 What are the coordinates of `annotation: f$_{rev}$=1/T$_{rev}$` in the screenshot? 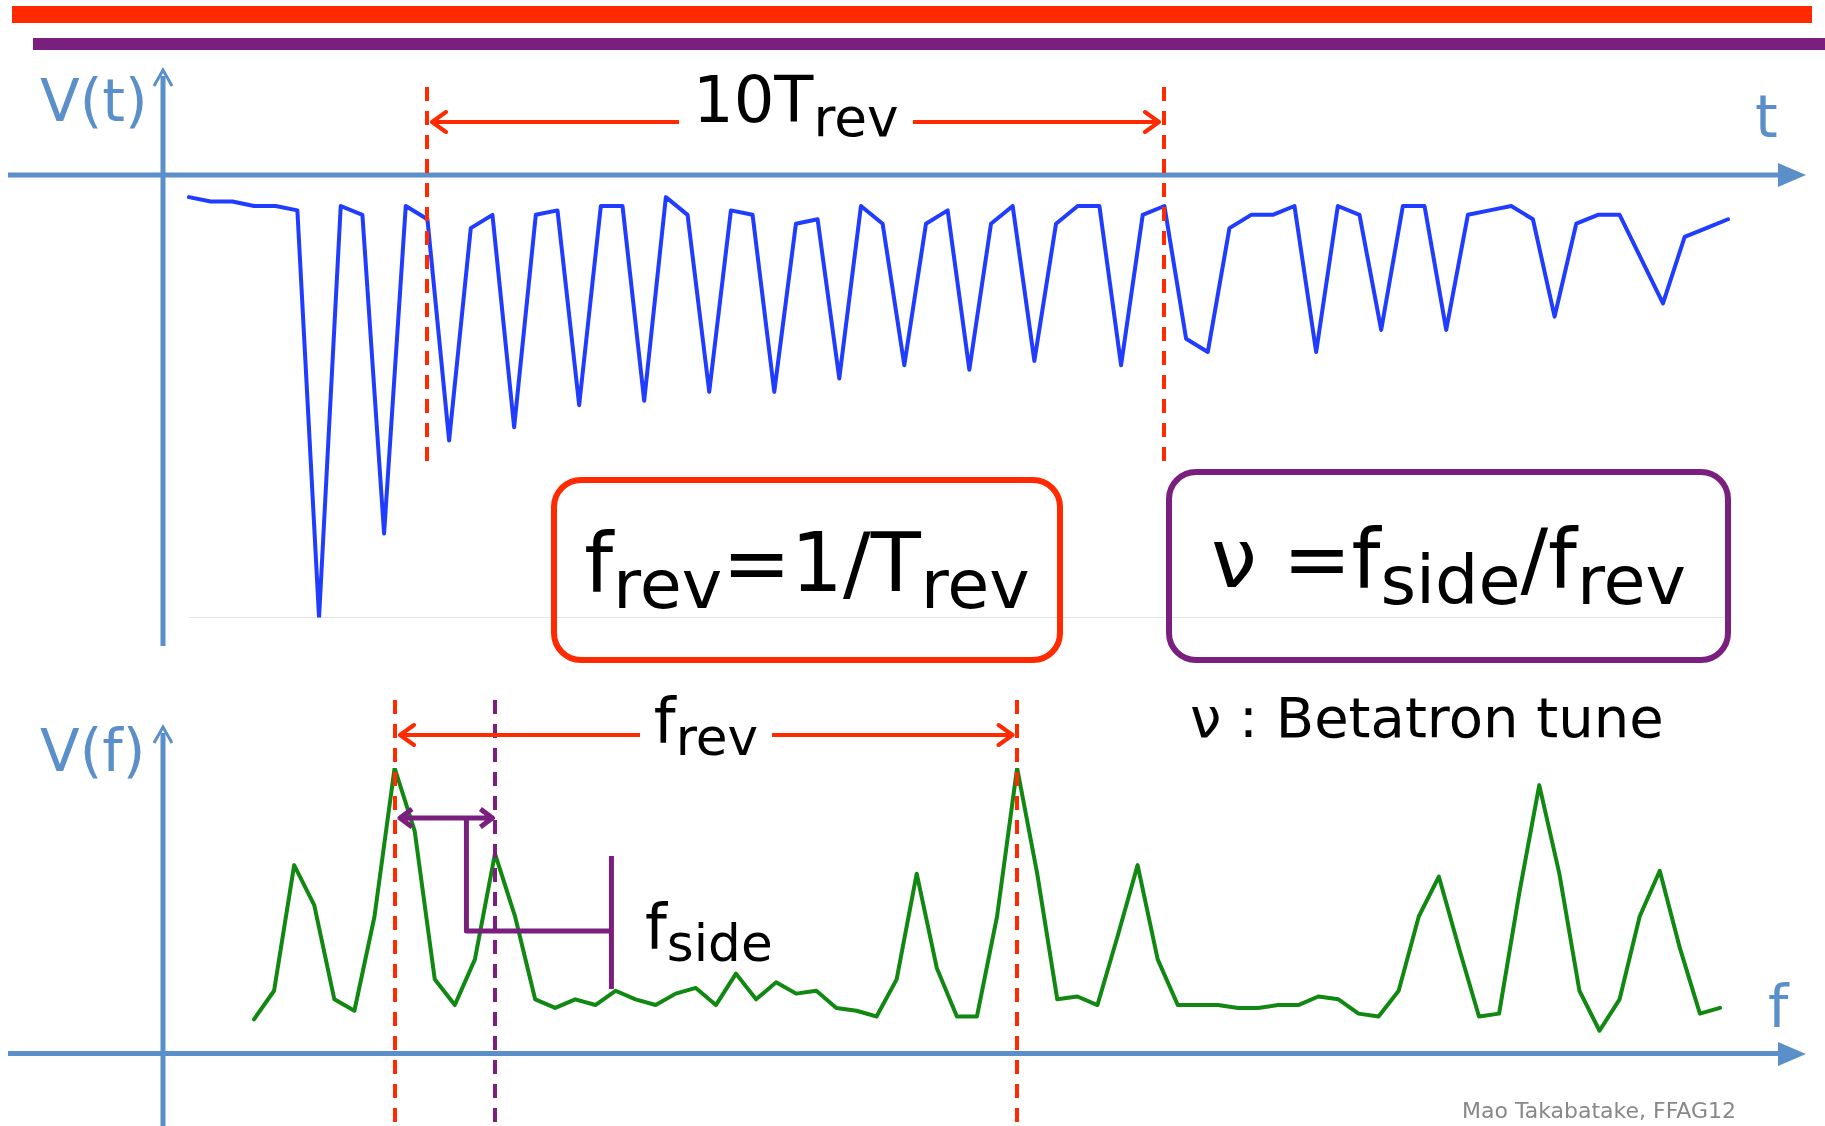 It's located at (807, 570).